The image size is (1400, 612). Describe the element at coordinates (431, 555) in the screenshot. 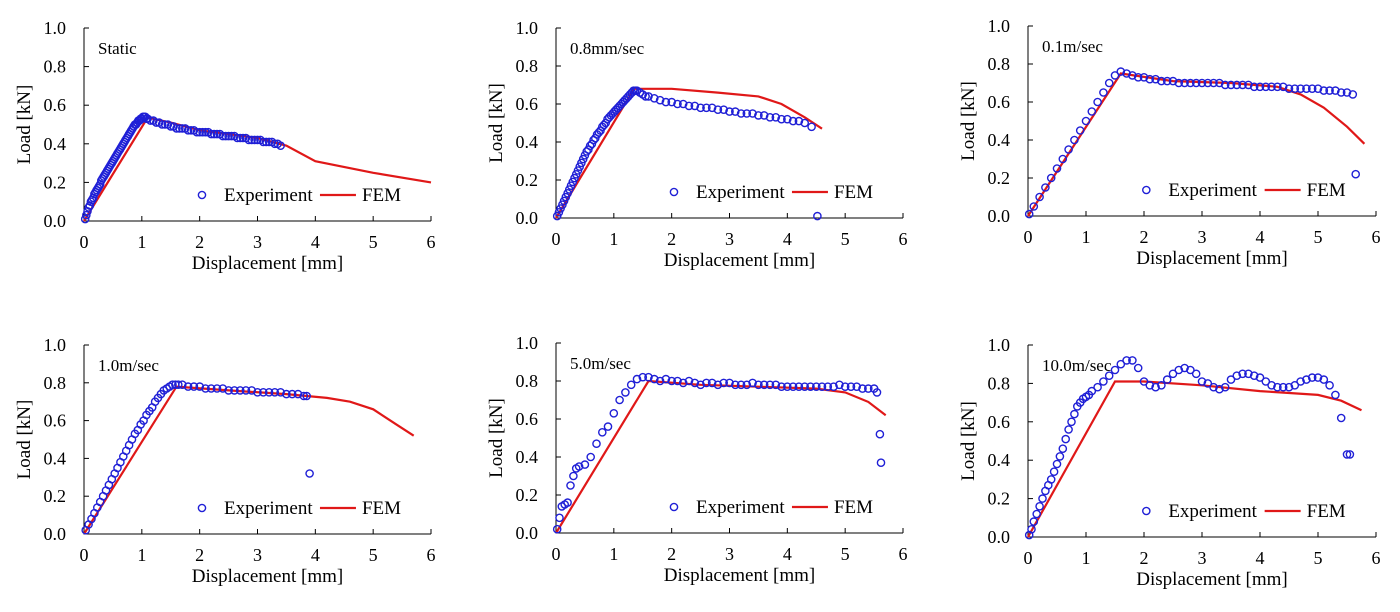

I see `x-tick-label: 6` at that location.